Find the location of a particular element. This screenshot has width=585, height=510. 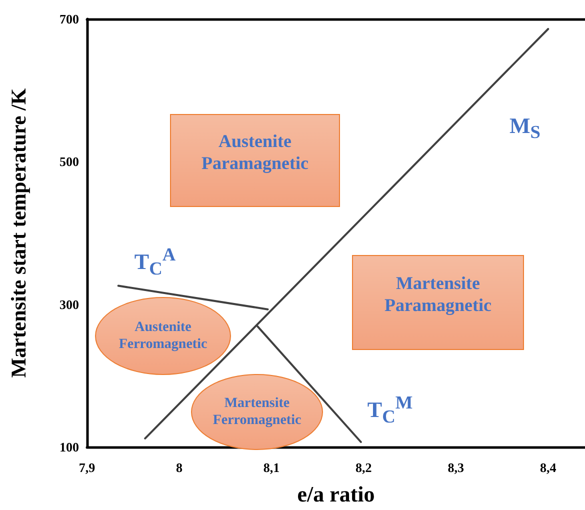

shaded-box: Austenite Paramagnetic is located at coordinates (255, 160).